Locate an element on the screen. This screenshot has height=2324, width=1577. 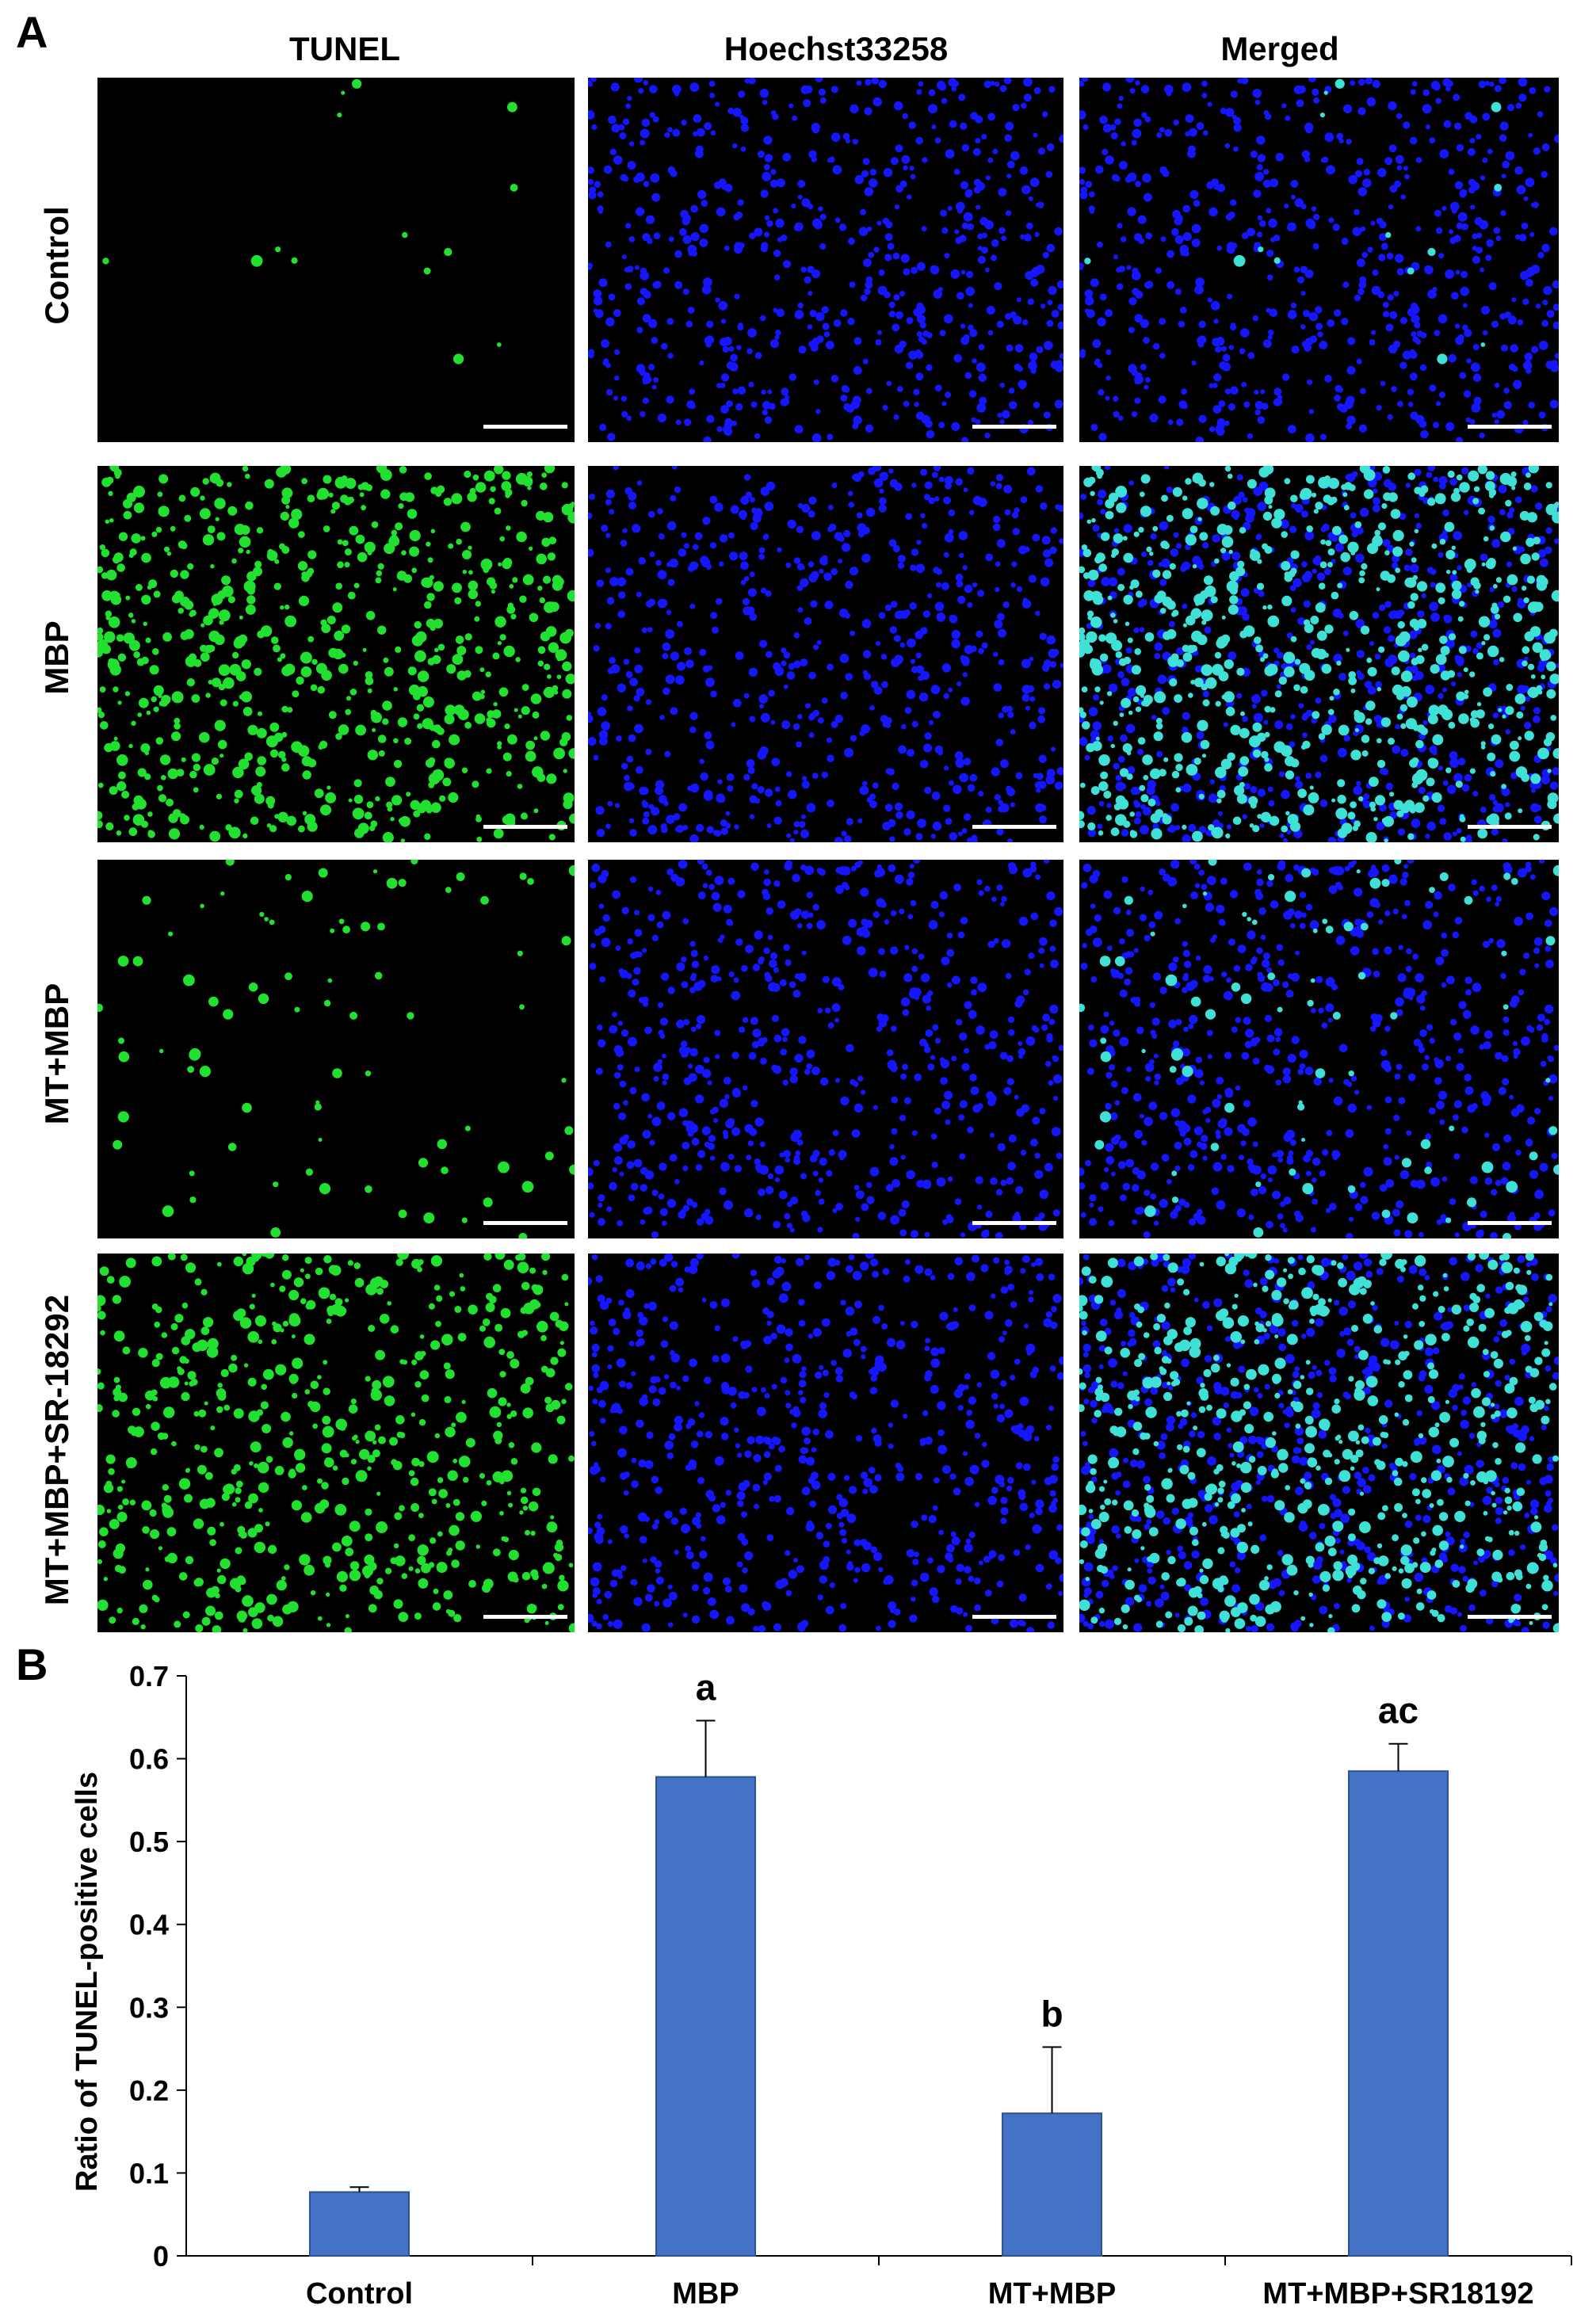
micrograph-control-merged is located at coordinates (1319, 260).